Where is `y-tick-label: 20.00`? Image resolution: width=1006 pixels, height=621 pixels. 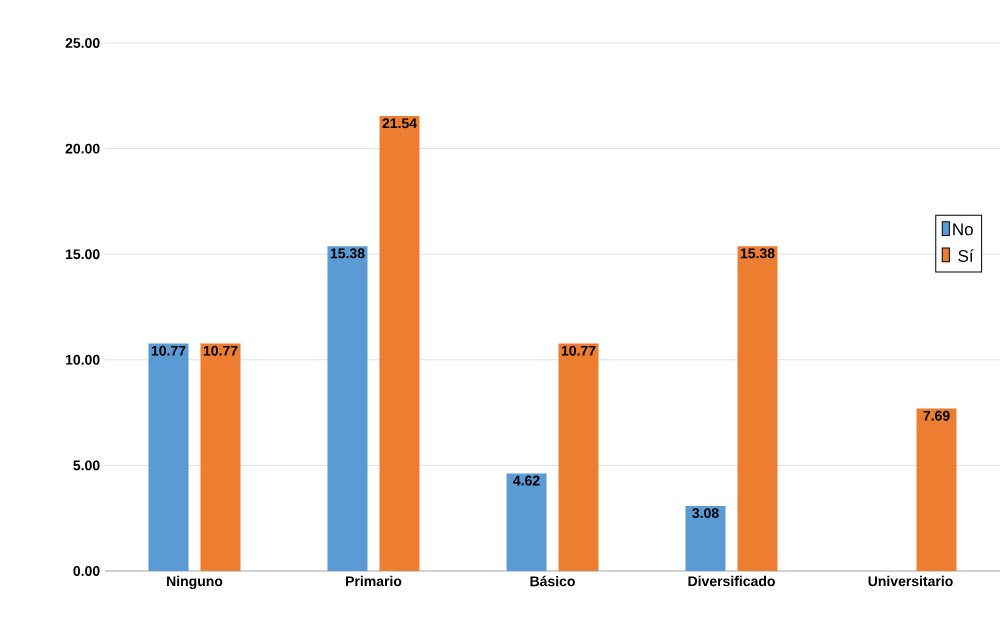 y-tick-label: 20.00 is located at coordinates (82, 148).